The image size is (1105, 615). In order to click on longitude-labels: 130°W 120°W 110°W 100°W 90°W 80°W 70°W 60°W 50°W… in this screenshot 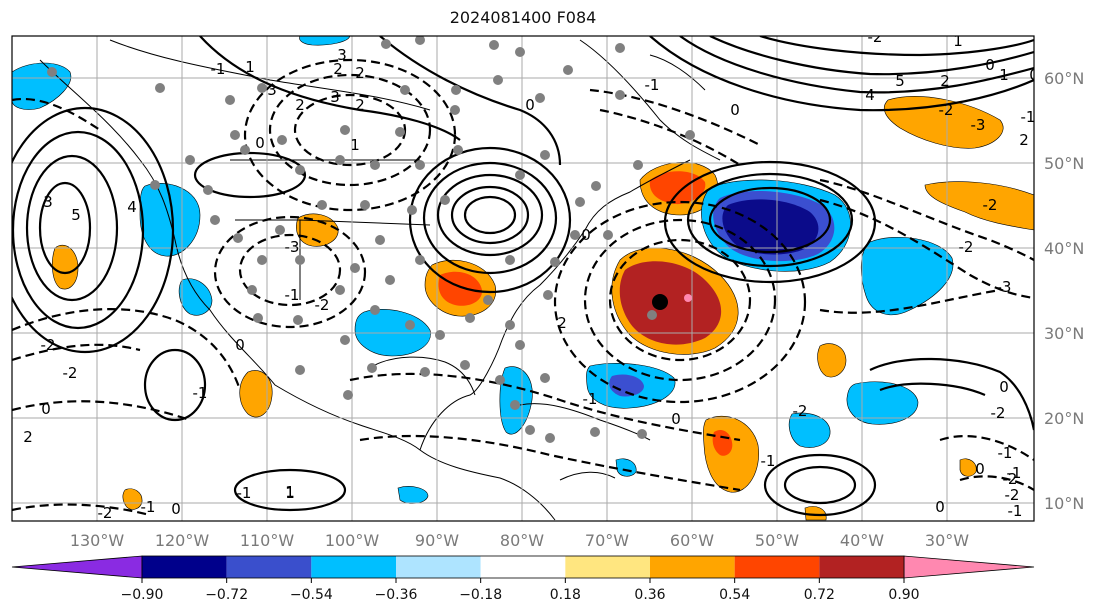, I will do `click(519, 540)`.